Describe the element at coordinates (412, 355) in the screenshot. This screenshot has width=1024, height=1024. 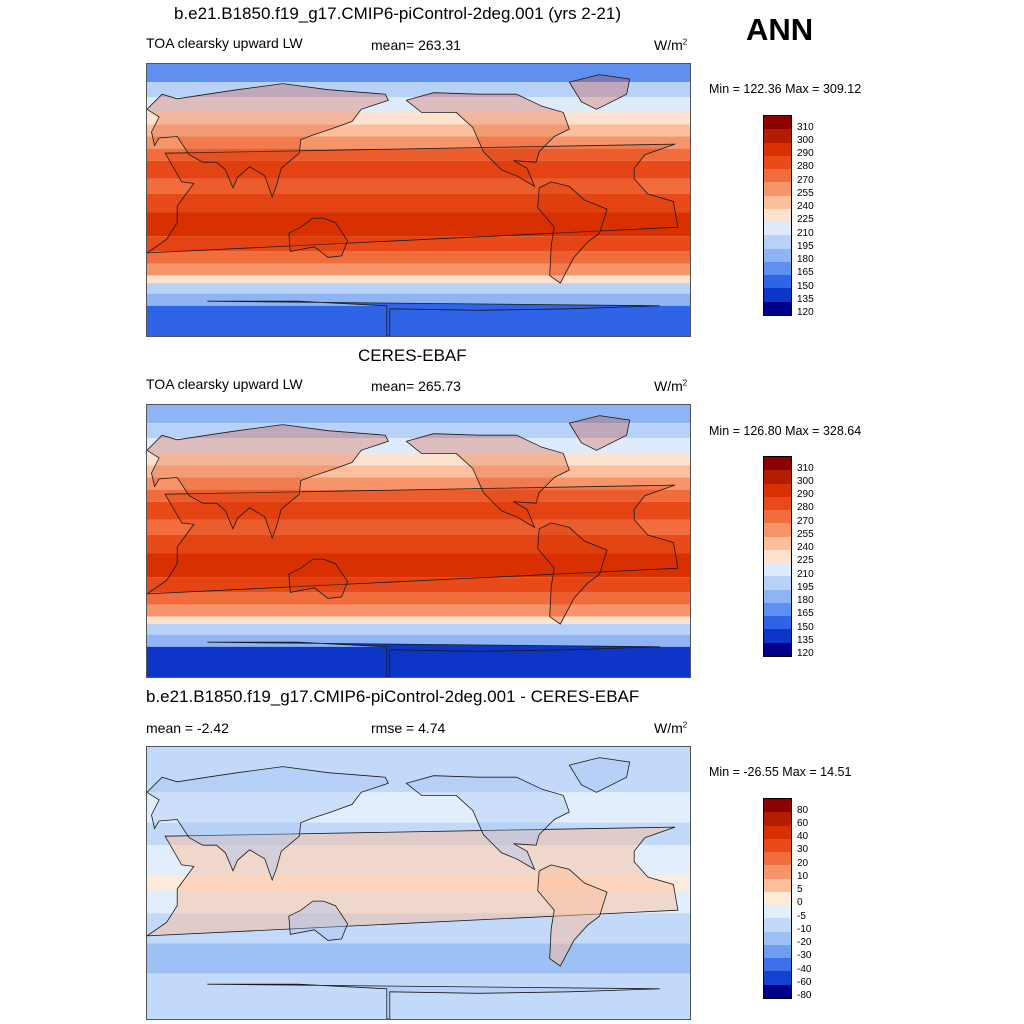
I see `panel-2-title: CERES-EBAF` at that location.